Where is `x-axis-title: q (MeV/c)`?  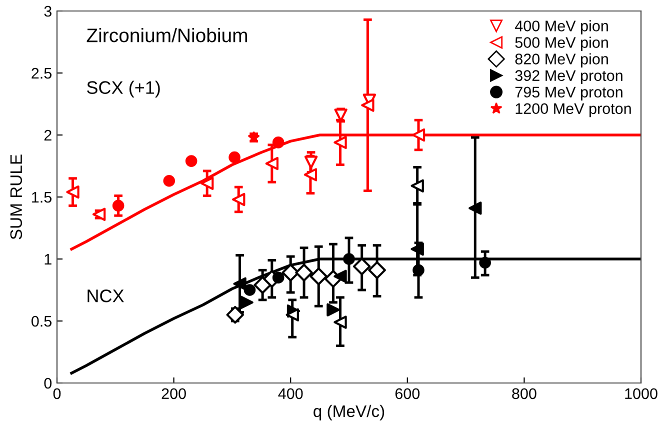
x-axis-title: q (MeV/c) is located at coordinates (349, 412).